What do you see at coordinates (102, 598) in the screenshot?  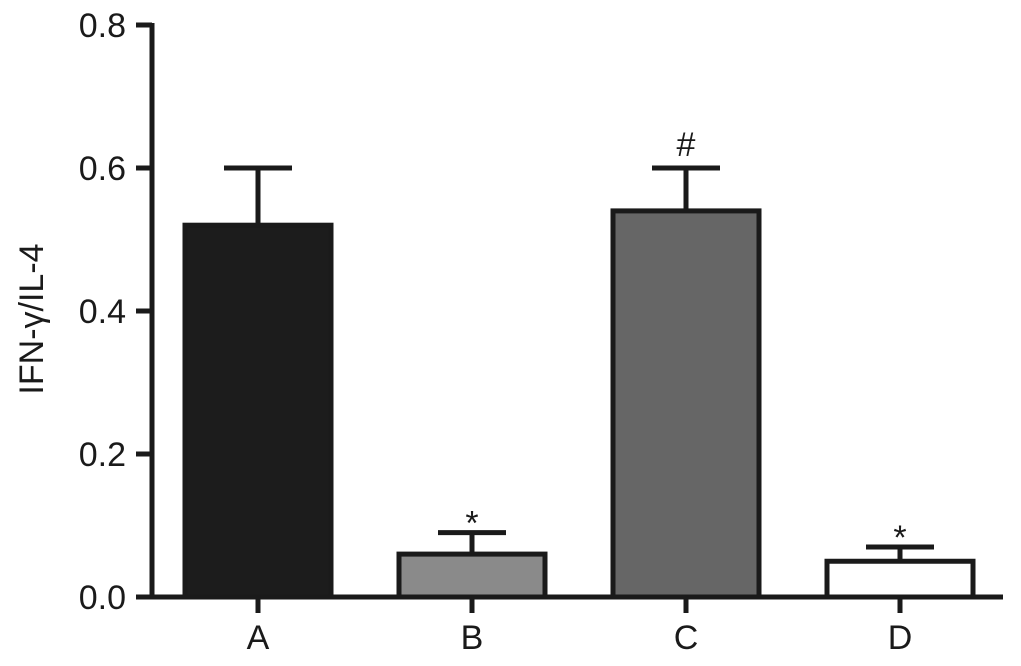 I see `y-tick-label: 0.0` at bounding box center [102, 598].